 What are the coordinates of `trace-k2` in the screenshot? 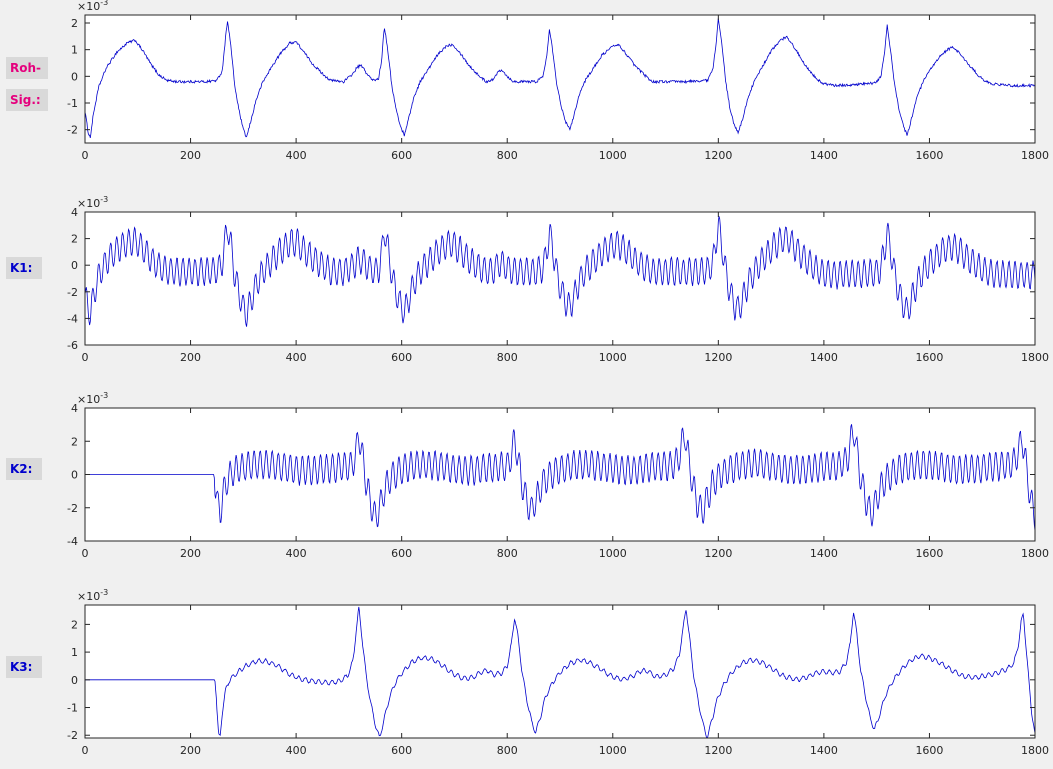 It's located at (560, 478).